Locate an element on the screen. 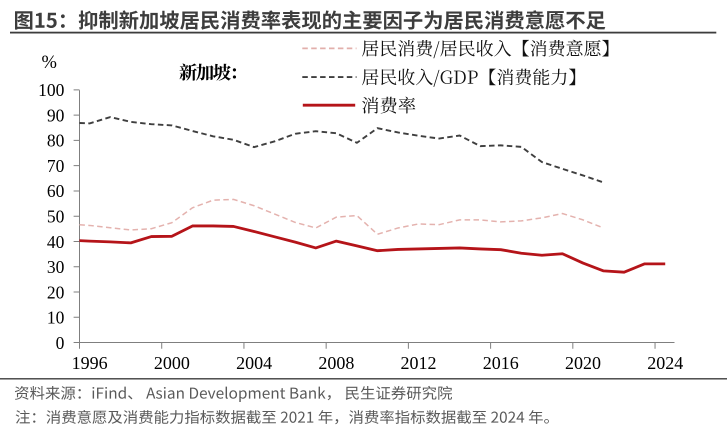 This screenshot has height=440, width=727. svg-text: 2000 is located at coordinates (172, 363).